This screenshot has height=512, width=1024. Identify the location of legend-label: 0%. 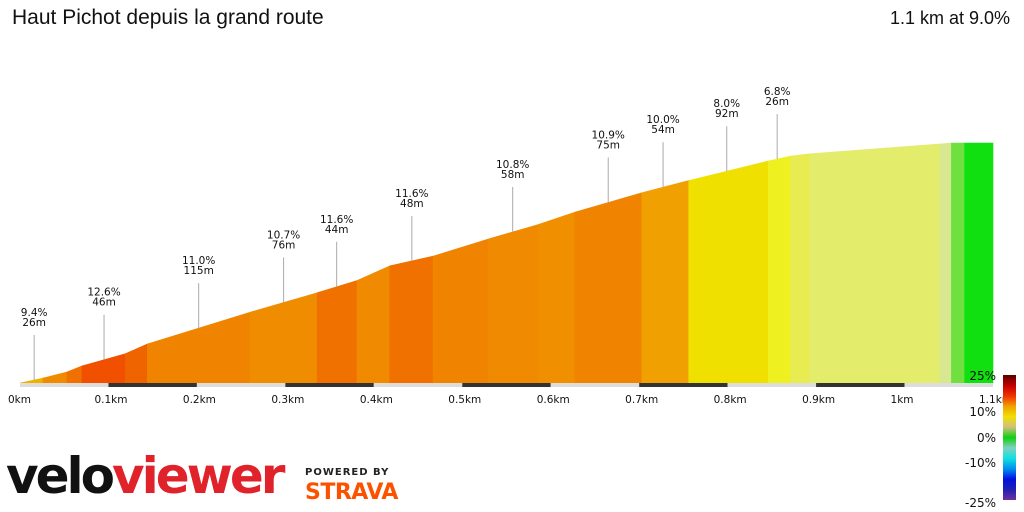
(986, 438).